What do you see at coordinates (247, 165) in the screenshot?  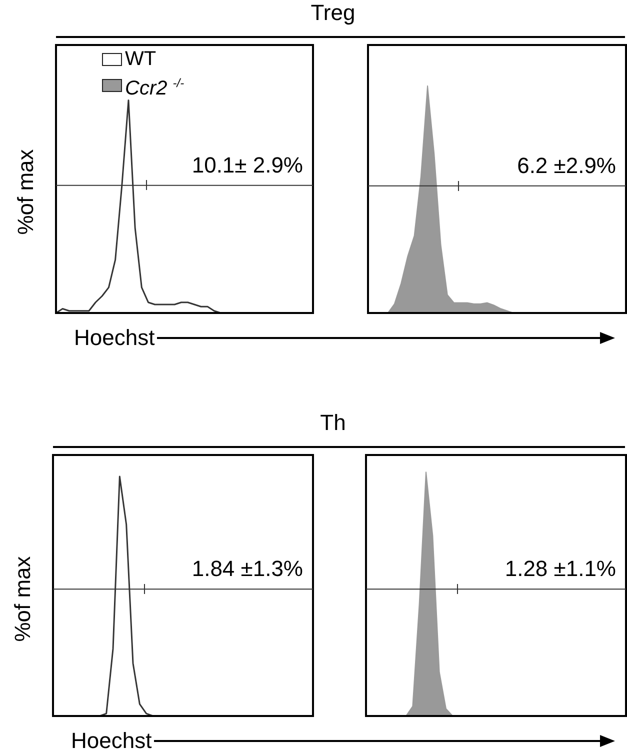 I see `annotation: 10.1± 2.9%` at bounding box center [247, 165].